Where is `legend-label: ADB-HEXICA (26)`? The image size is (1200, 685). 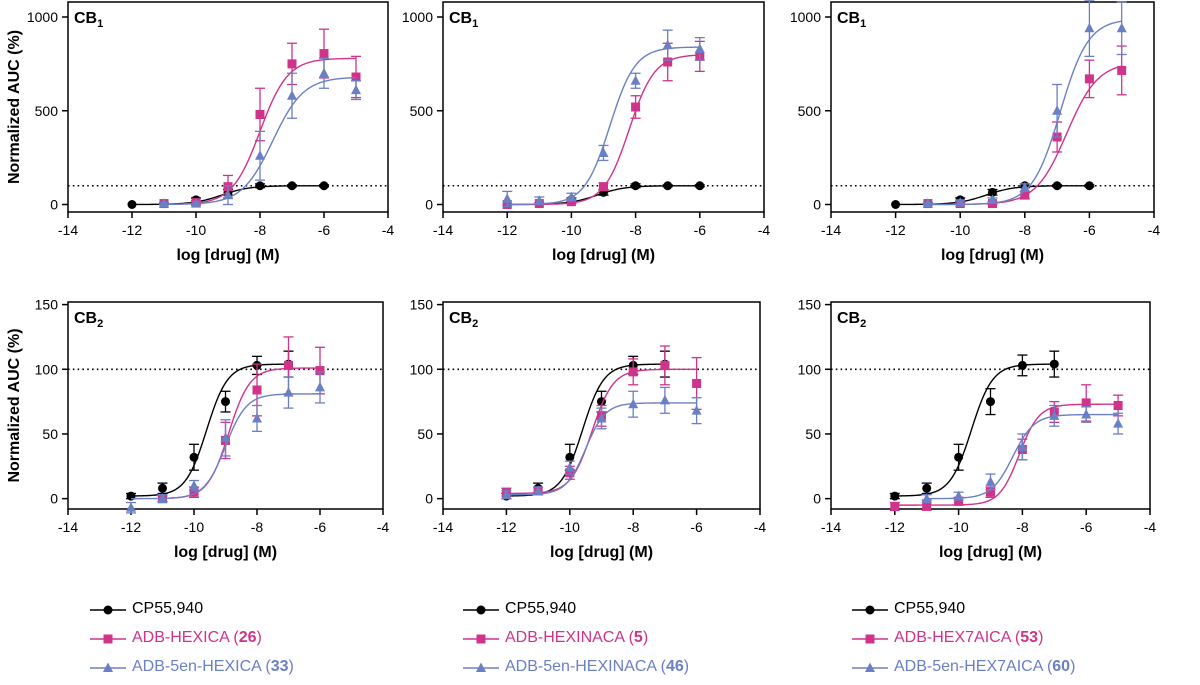
legend-label: ADB-HEXICA (26) is located at coordinates (197, 637).